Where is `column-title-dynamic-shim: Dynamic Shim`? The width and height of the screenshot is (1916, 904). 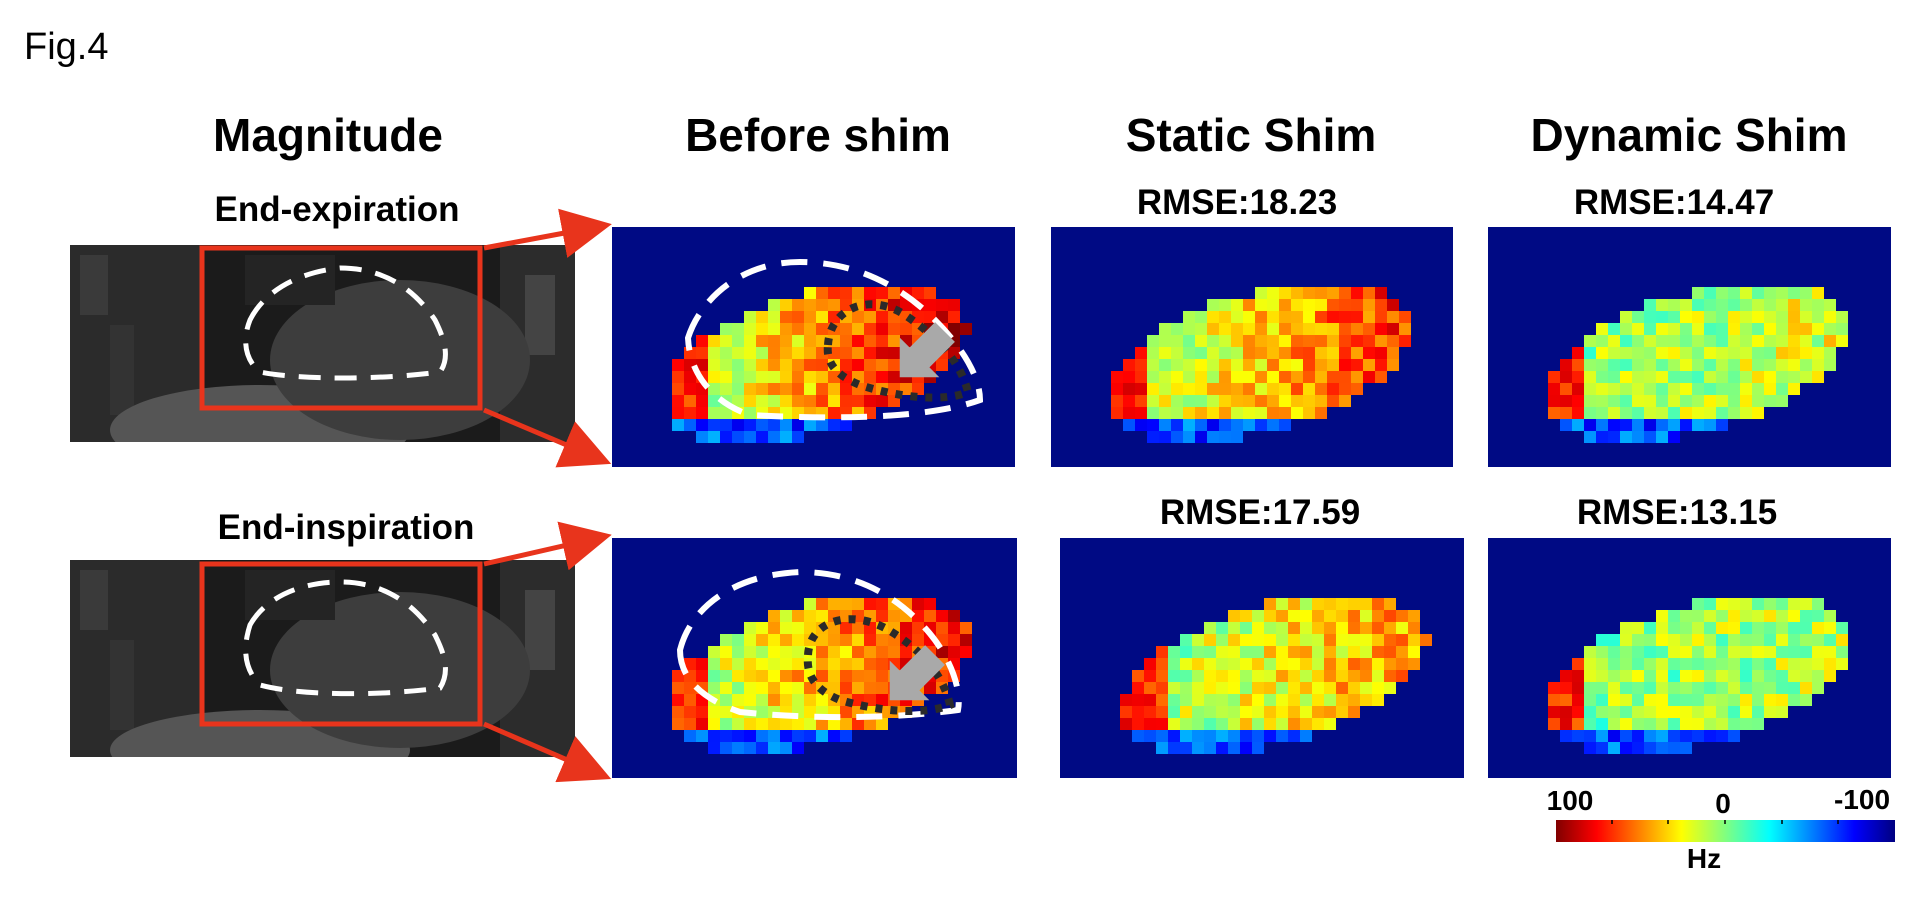 column-title-dynamic-shim: Dynamic Shim is located at coordinates (1689, 135).